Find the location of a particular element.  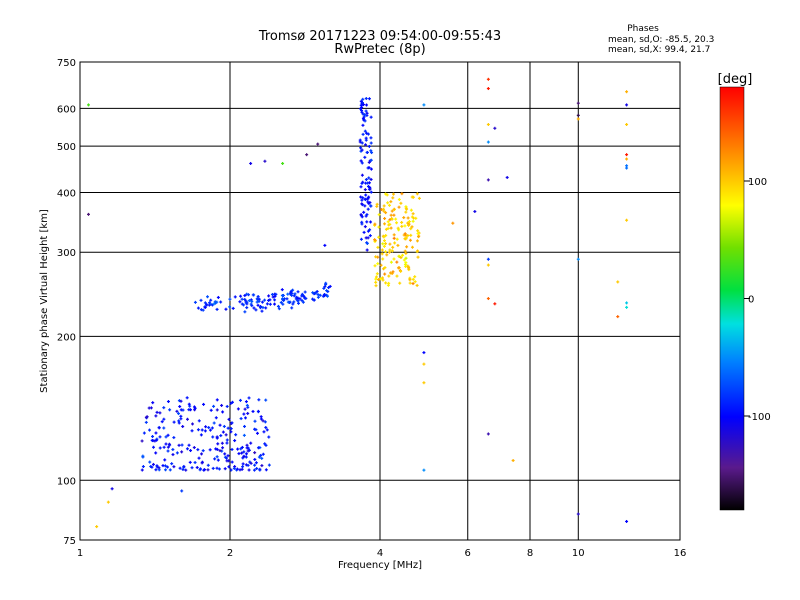

chart-title: Tromsø 20171223 09:54:00-09:55:43 is located at coordinates (379, 36).